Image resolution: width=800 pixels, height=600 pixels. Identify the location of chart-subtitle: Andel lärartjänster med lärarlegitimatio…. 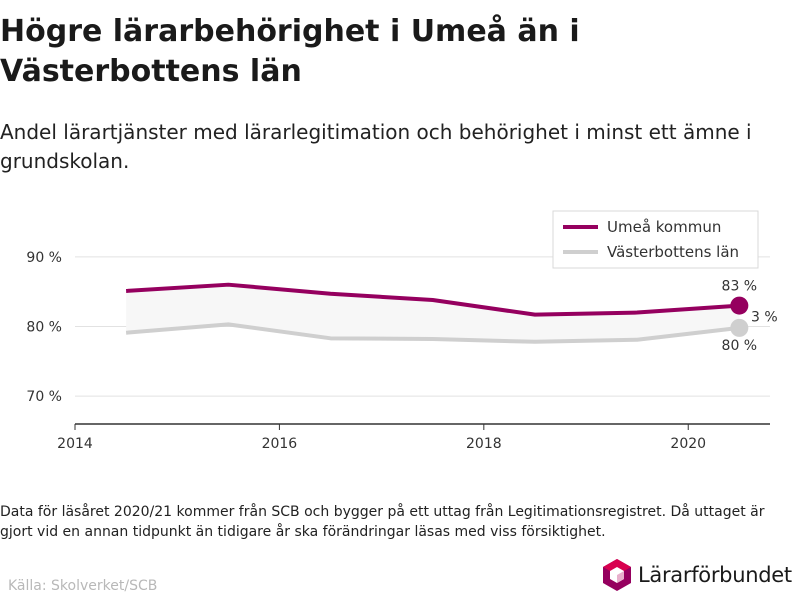
(376, 146).